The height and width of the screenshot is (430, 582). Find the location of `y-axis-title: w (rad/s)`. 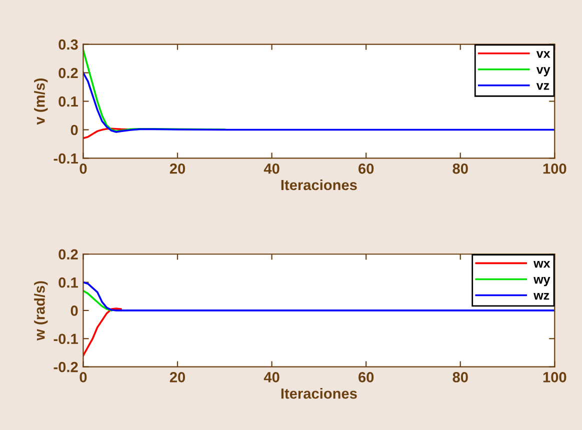

y-axis-title: w (rad/s) is located at coordinates (41, 310).